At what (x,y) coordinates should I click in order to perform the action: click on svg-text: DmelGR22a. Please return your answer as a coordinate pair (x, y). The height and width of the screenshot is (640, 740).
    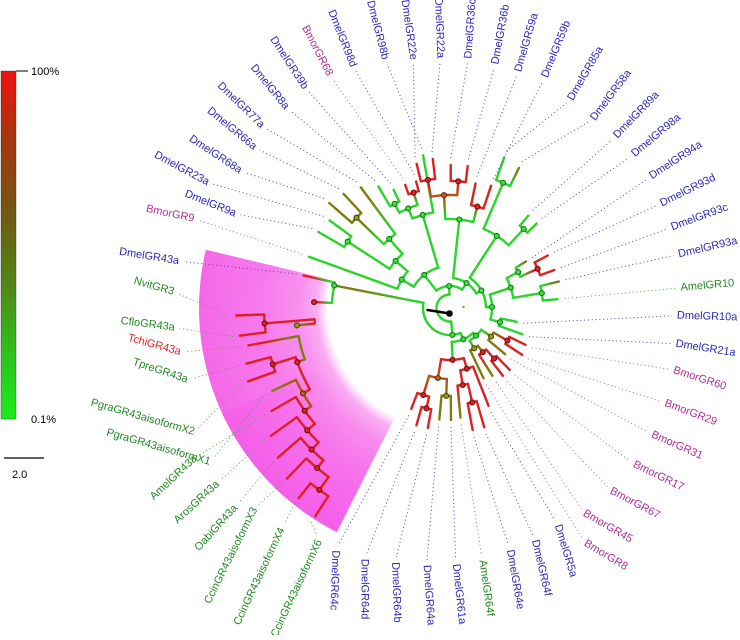
    Looking at the image, I should click on (439, 29).